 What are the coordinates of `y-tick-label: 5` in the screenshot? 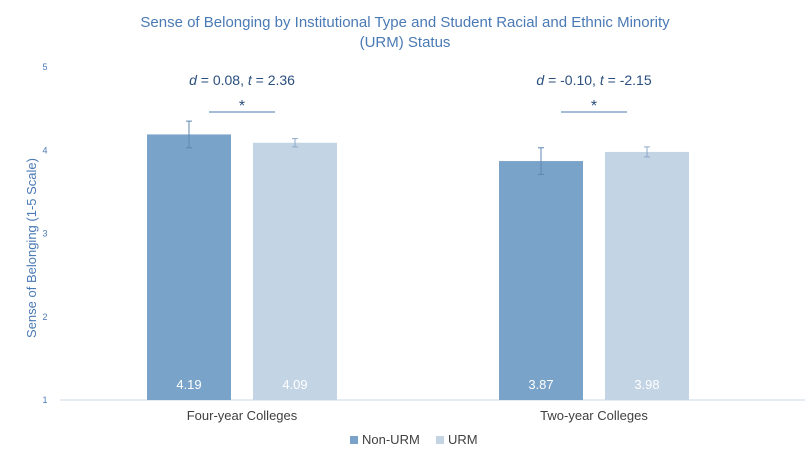 It's located at (44, 67).